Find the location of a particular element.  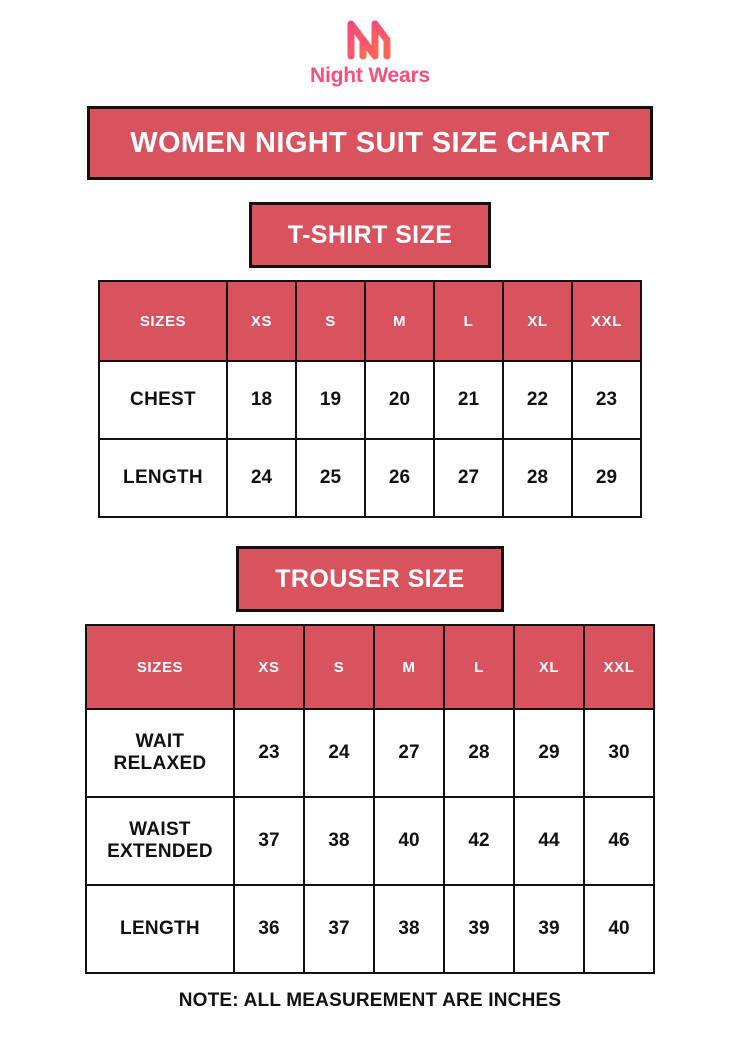

table-row: WAIST EXTENDED 37 38 40 42 44 46 is located at coordinates (370, 841).